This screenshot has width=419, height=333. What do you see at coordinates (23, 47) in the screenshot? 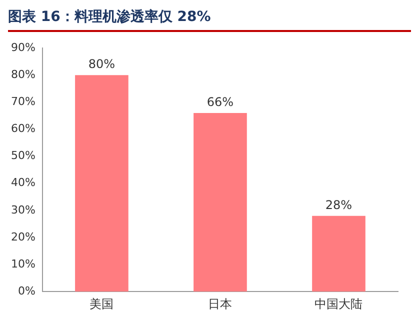
I see `y-tick-label: 90%` at bounding box center [23, 47].